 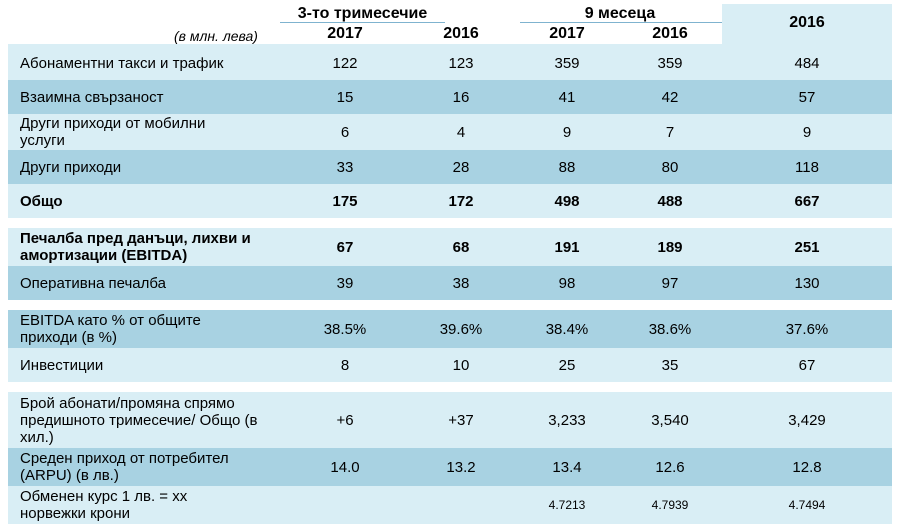 What do you see at coordinates (567, 329) in the screenshot?
I see `cell-9m-2017: 38.4%` at bounding box center [567, 329].